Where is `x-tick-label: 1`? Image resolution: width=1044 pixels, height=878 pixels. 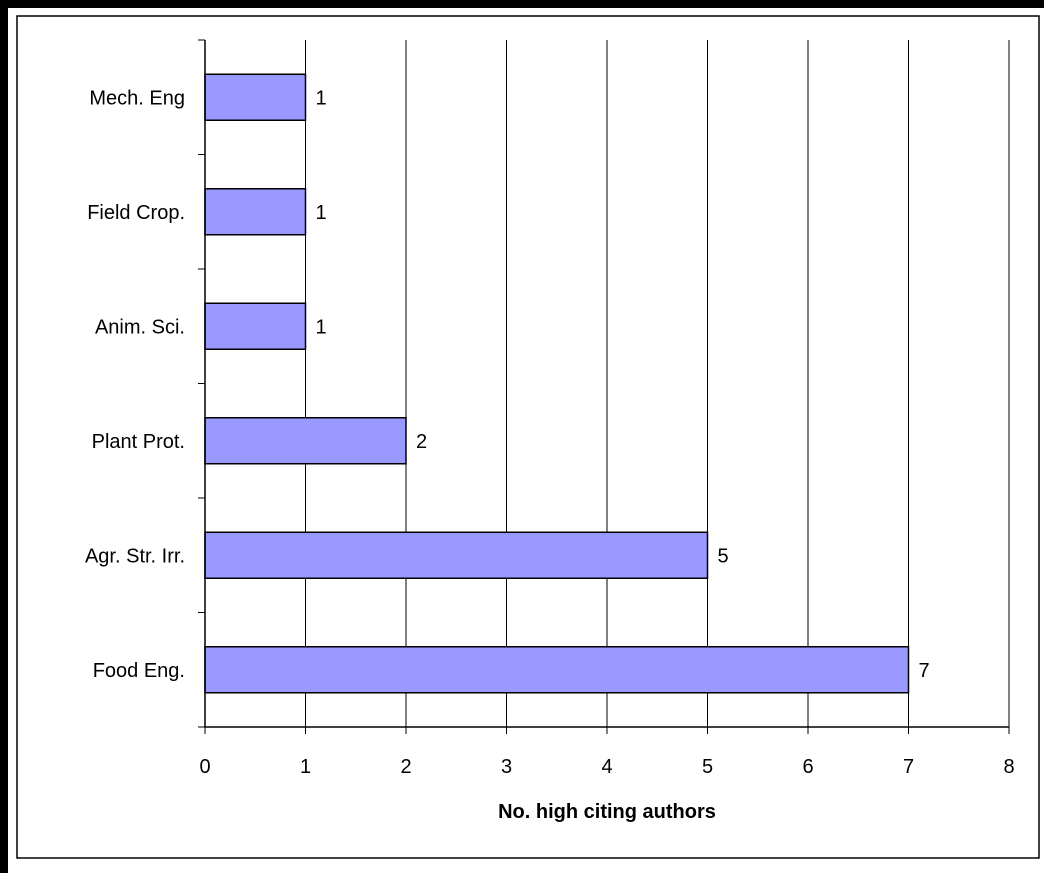 x-tick-label: 1 is located at coordinates (305, 767).